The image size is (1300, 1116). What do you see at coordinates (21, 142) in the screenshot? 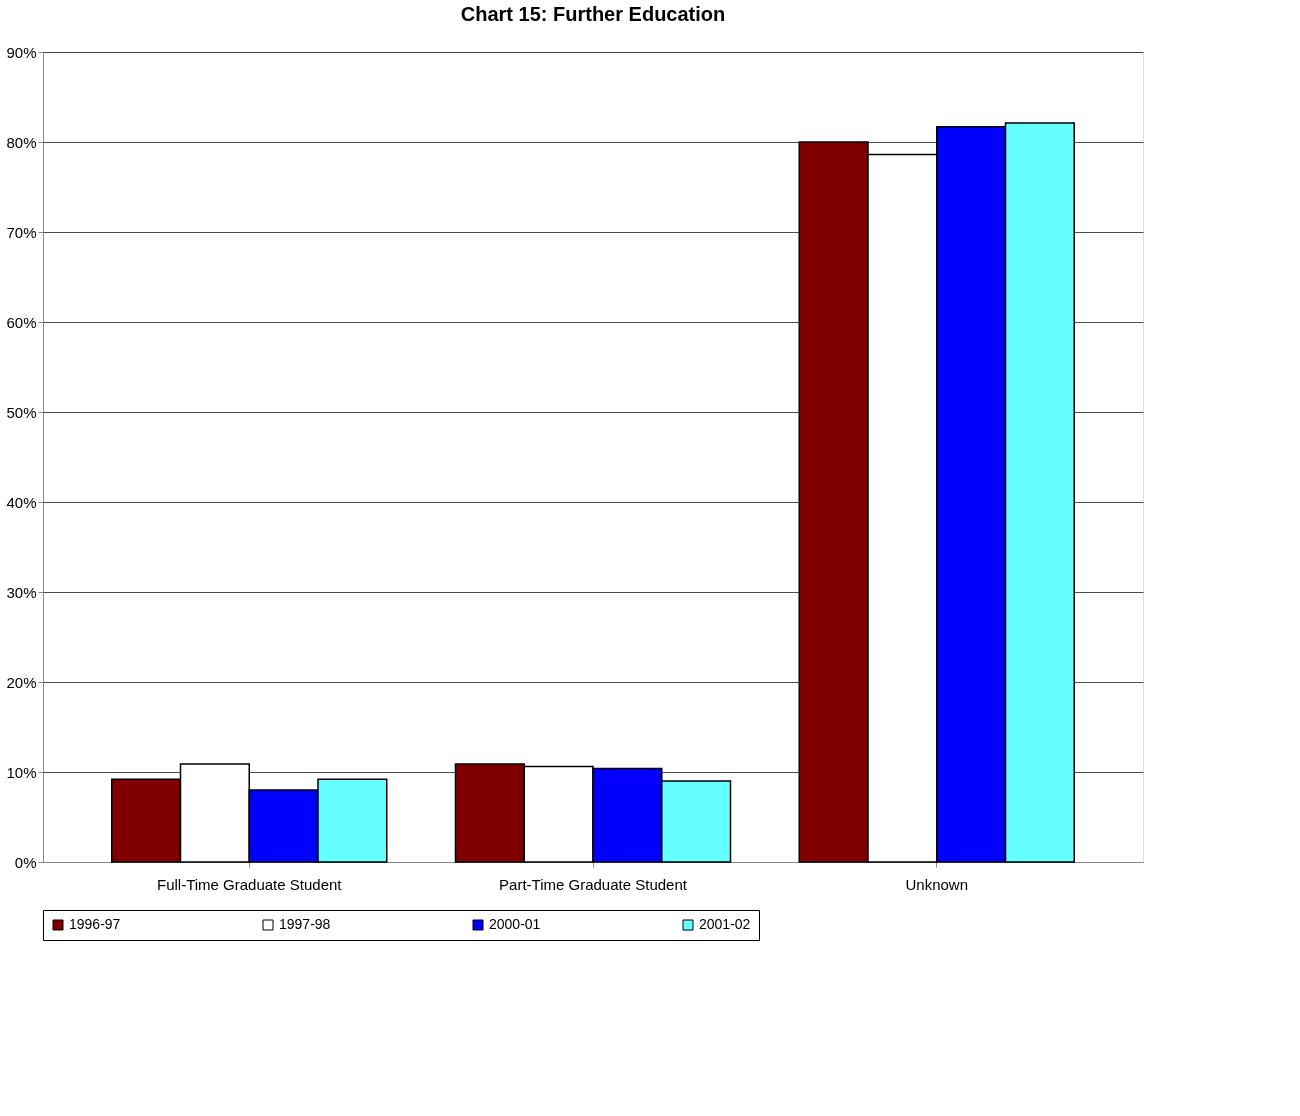
I see `y-tick-label: 80%` at bounding box center [21, 142].